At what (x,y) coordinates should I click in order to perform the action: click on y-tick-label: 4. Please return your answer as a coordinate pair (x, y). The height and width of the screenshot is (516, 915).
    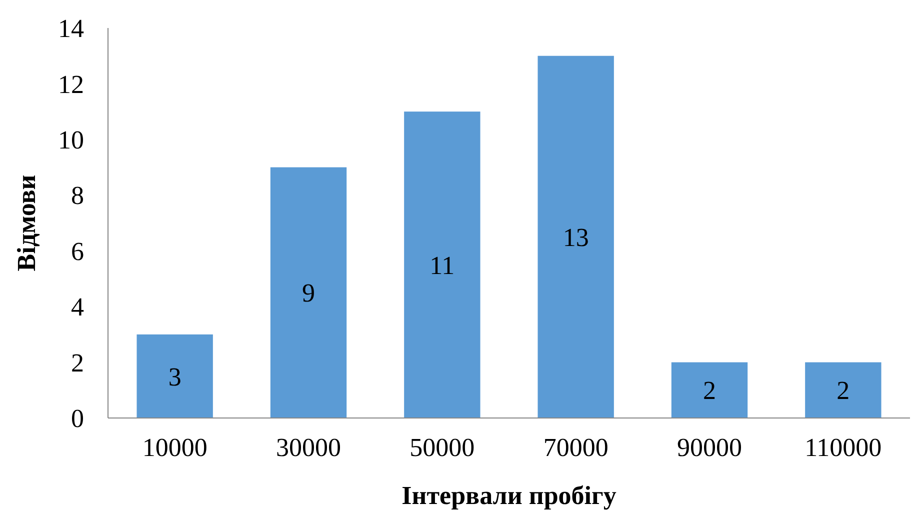
    Looking at the image, I should click on (77, 307).